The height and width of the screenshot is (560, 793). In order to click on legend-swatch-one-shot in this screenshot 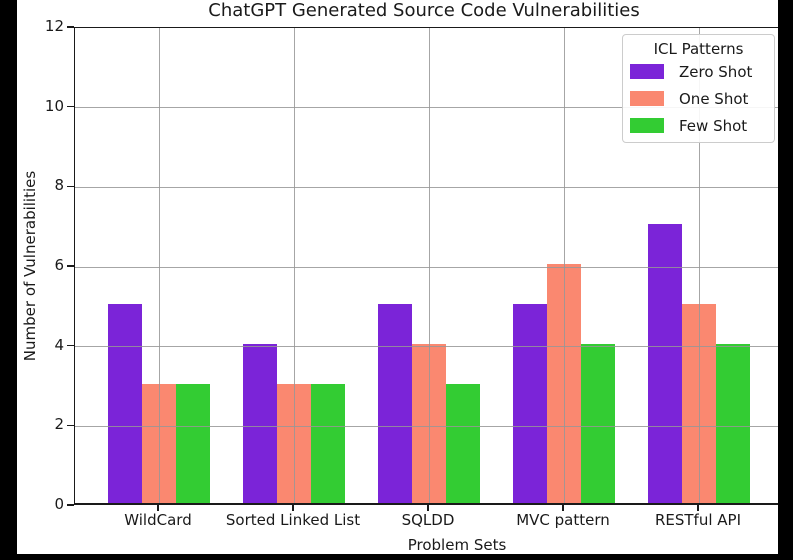, I will do `click(647, 98)`.